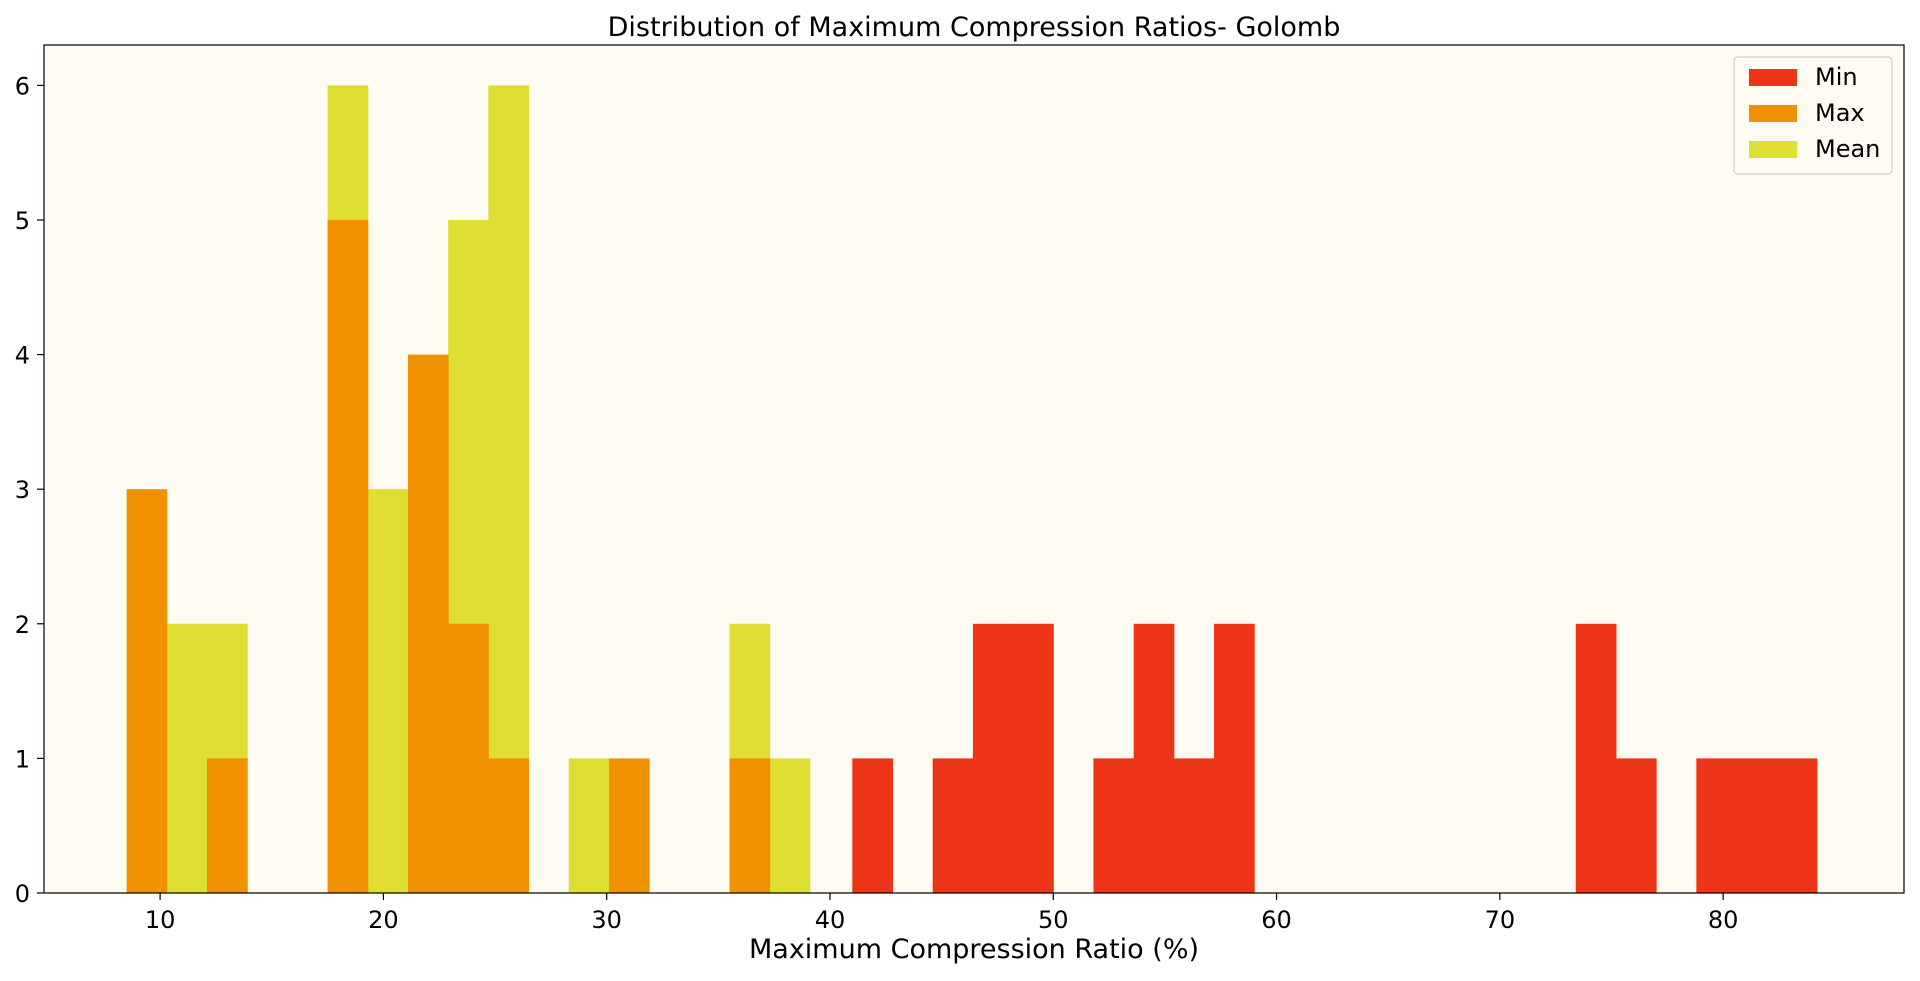  Describe the element at coordinates (383, 920) in the screenshot. I see `x-tick-label: 20` at that location.